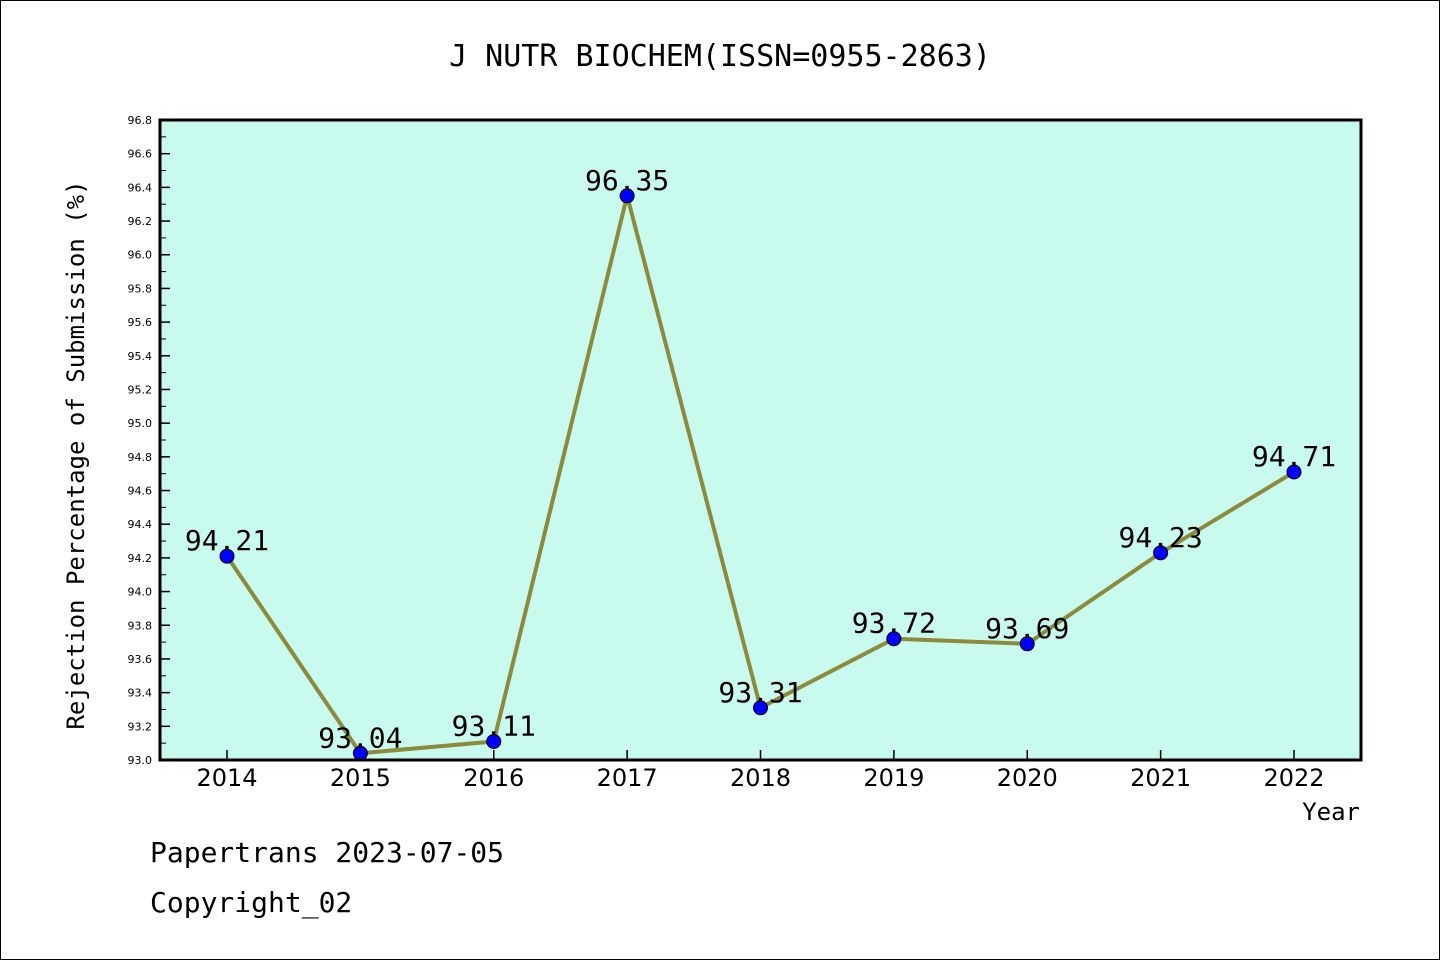 The height and width of the screenshot is (960, 1440). Describe the element at coordinates (140, 760) in the screenshot. I see `y-tick-label: 93.0` at that location.